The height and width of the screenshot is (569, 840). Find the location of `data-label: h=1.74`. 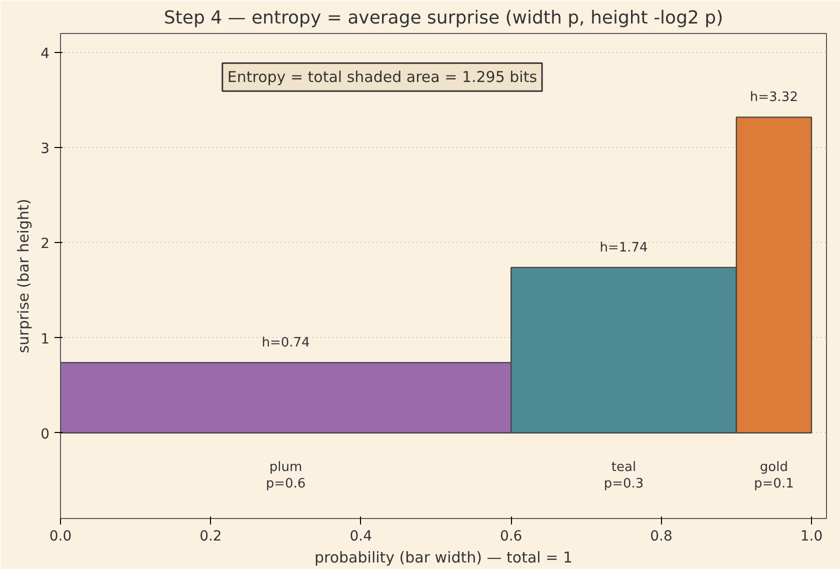

data-label: h=1.74 is located at coordinates (624, 248).